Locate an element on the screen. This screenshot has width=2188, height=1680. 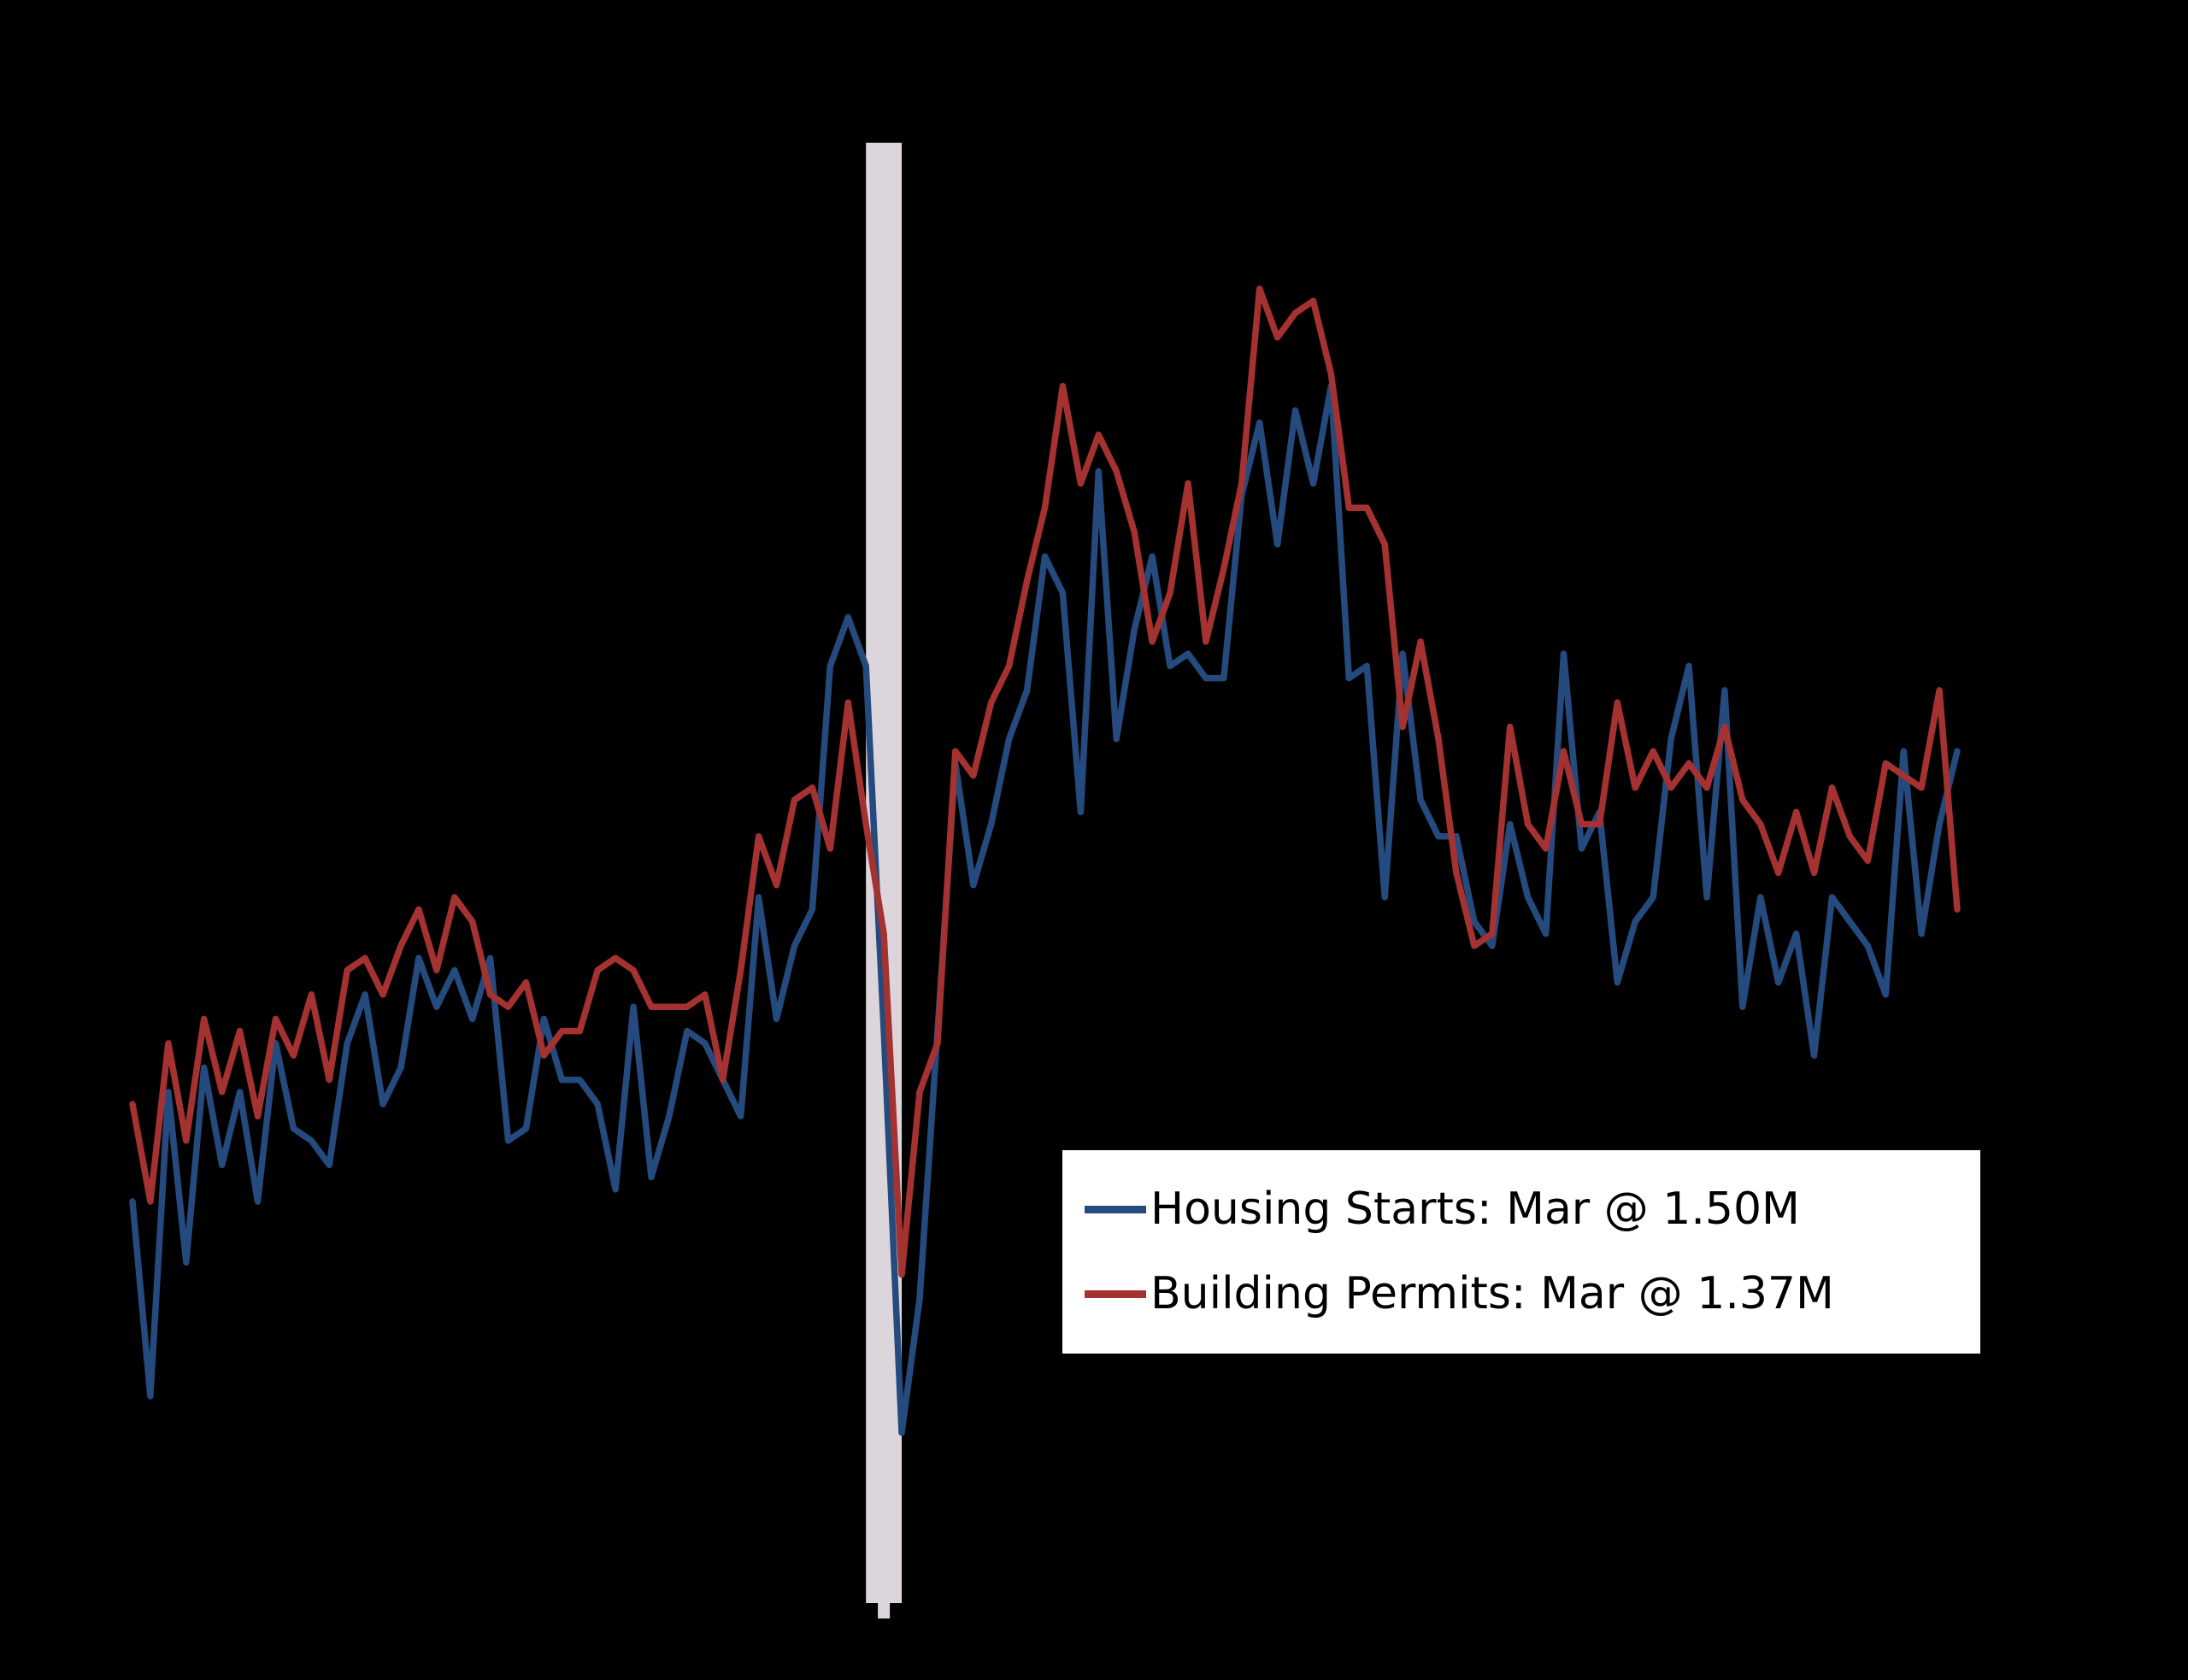
building-permits-legend-label: Building Permits: Mar @ 1.37M is located at coordinates (1492, 1293).